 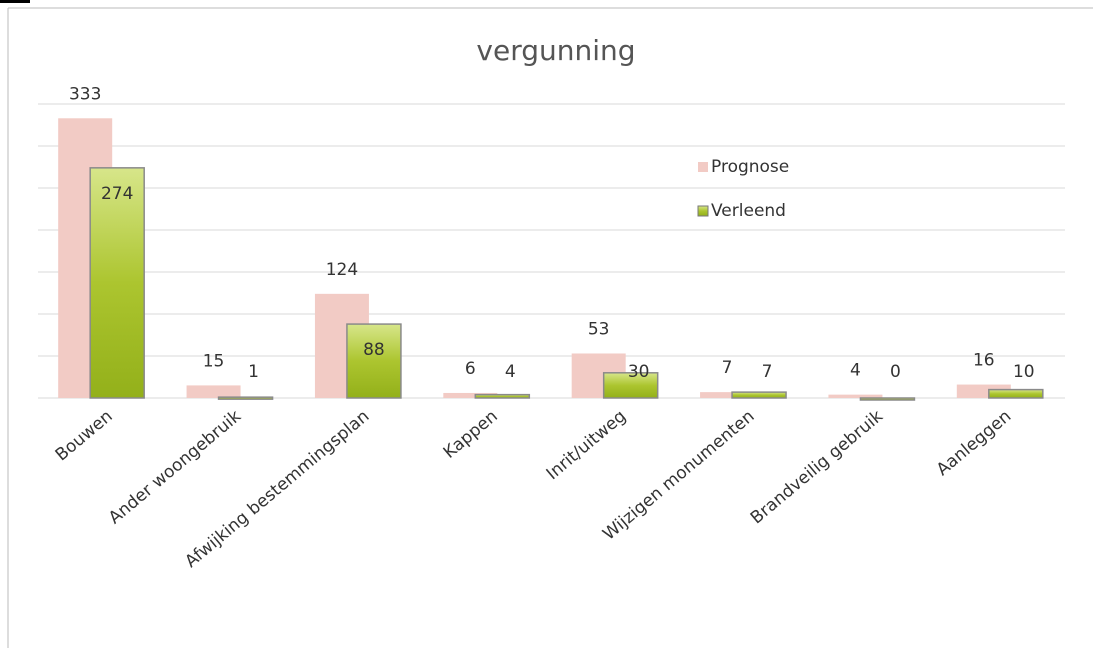 I want to click on legend-label: Prognose, so click(x=750, y=167).